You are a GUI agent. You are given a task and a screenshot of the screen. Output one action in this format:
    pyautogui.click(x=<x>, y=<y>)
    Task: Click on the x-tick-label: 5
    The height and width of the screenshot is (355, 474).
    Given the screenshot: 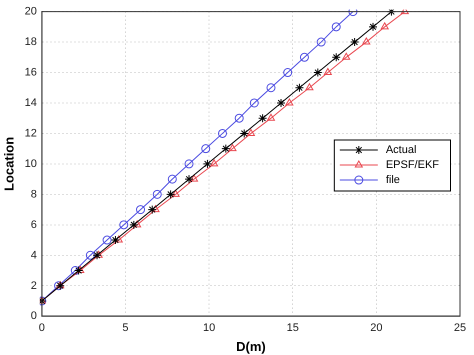 What is the action you would take?
    pyautogui.click(x=125, y=328)
    